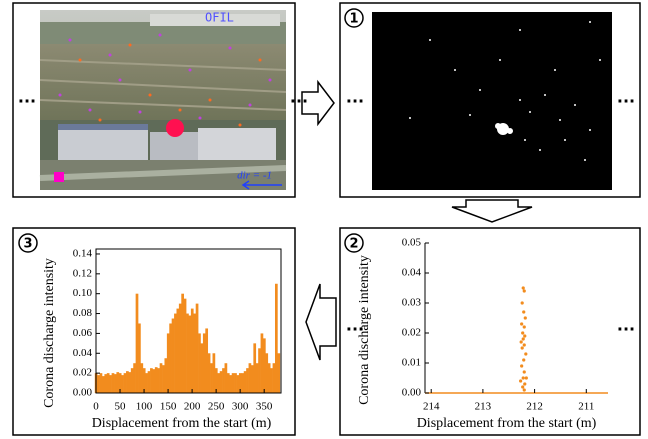  What do you see at coordinates (483, 407) in the screenshot?
I see `x-tick-label: 213` at bounding box center [483, 407].